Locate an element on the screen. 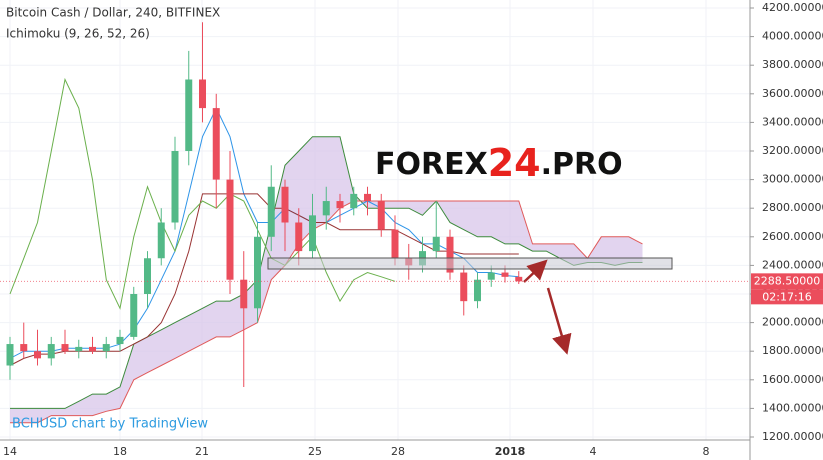  y-tick-label: 3800.00000 is located at coordinates (792, 64).